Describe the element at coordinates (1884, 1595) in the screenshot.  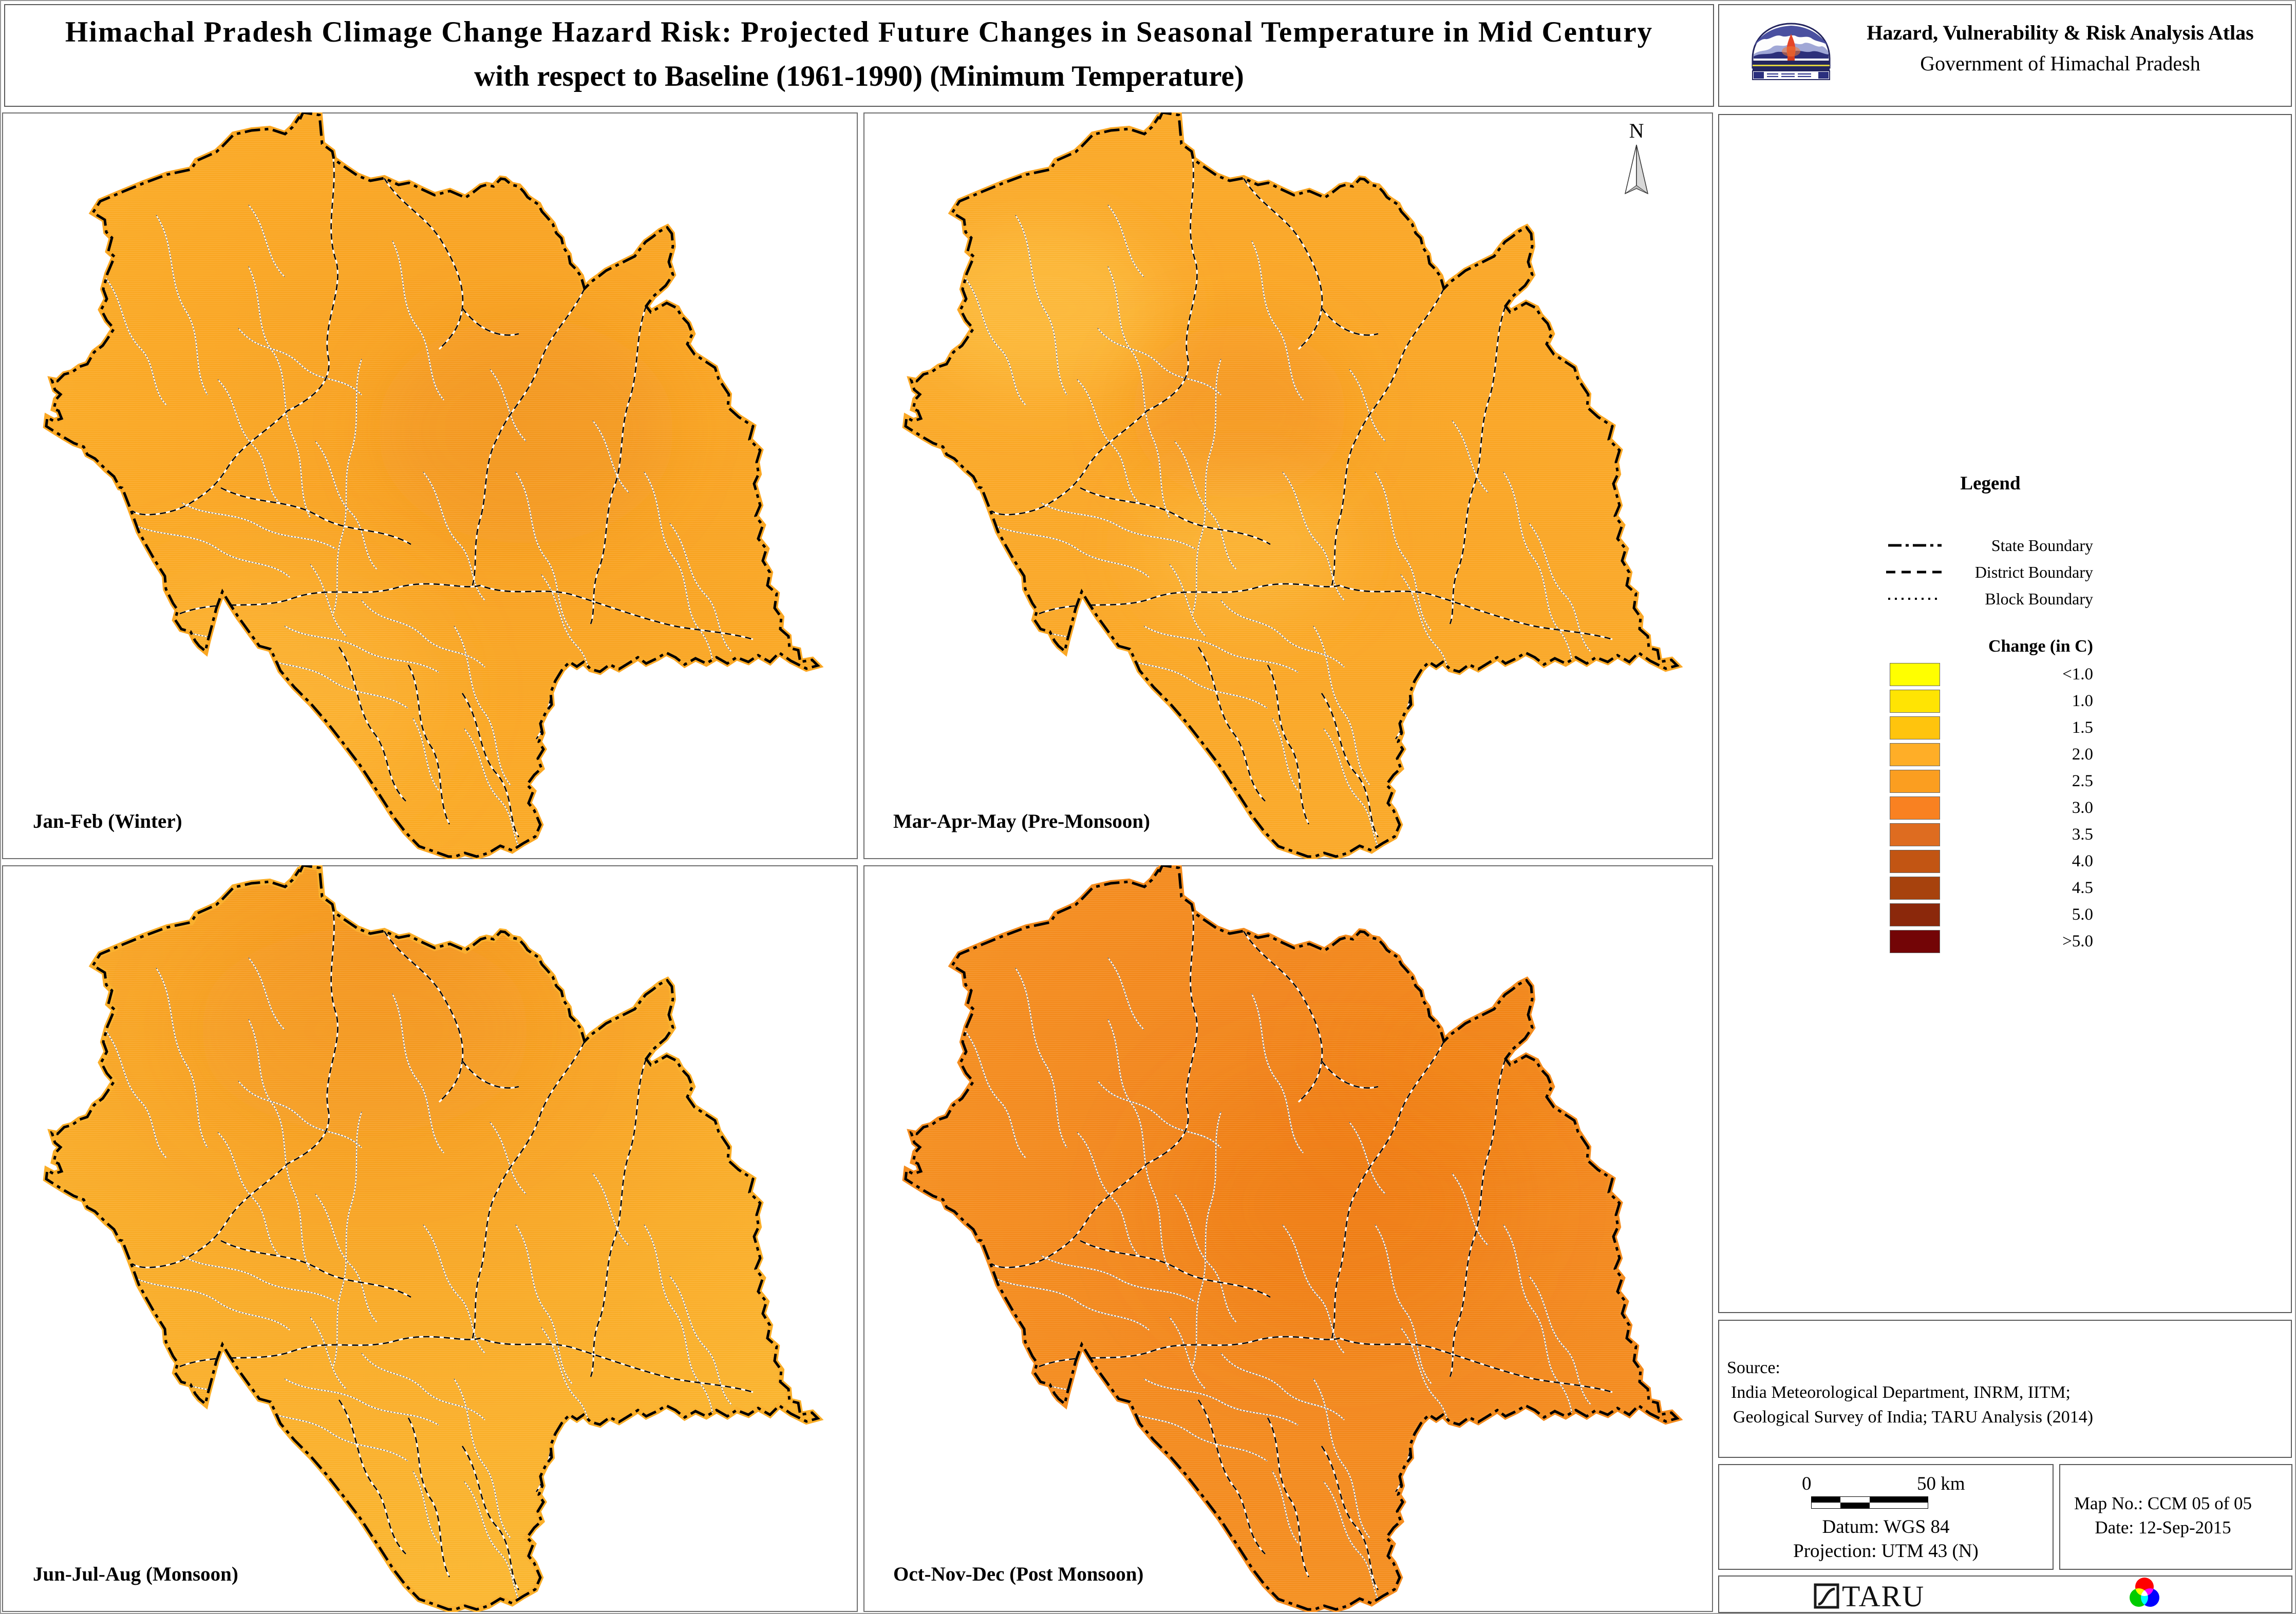
I see `svg-text: TARU` at that location.